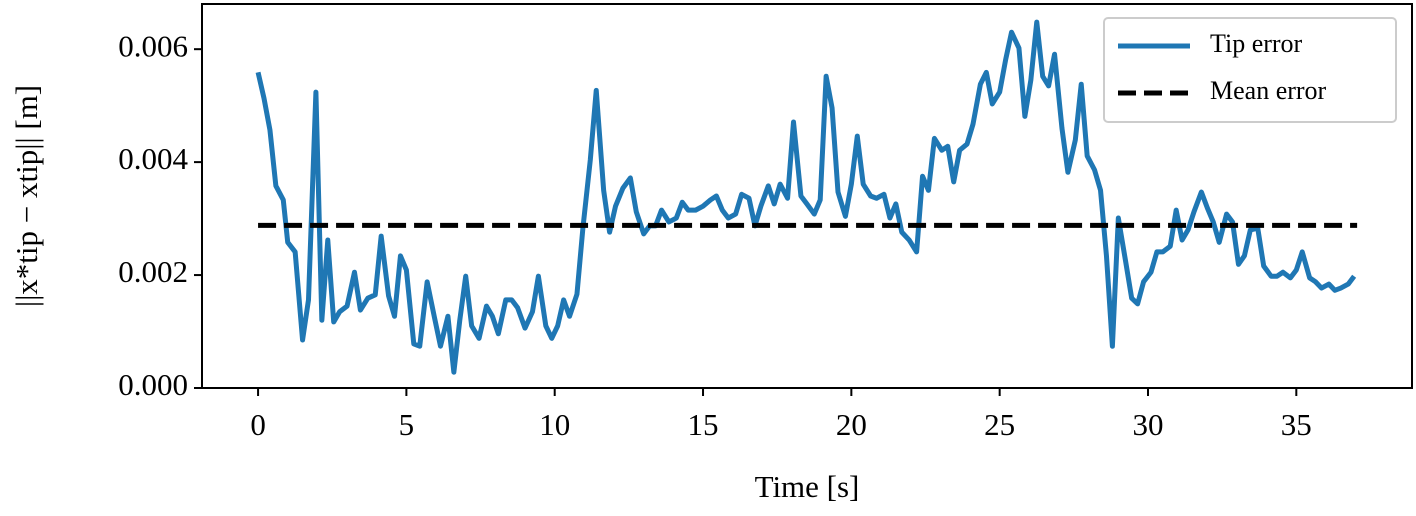 This screenshot has width=1416, height=516. I want to click on x-tick-label: 10, so click(554, 424).